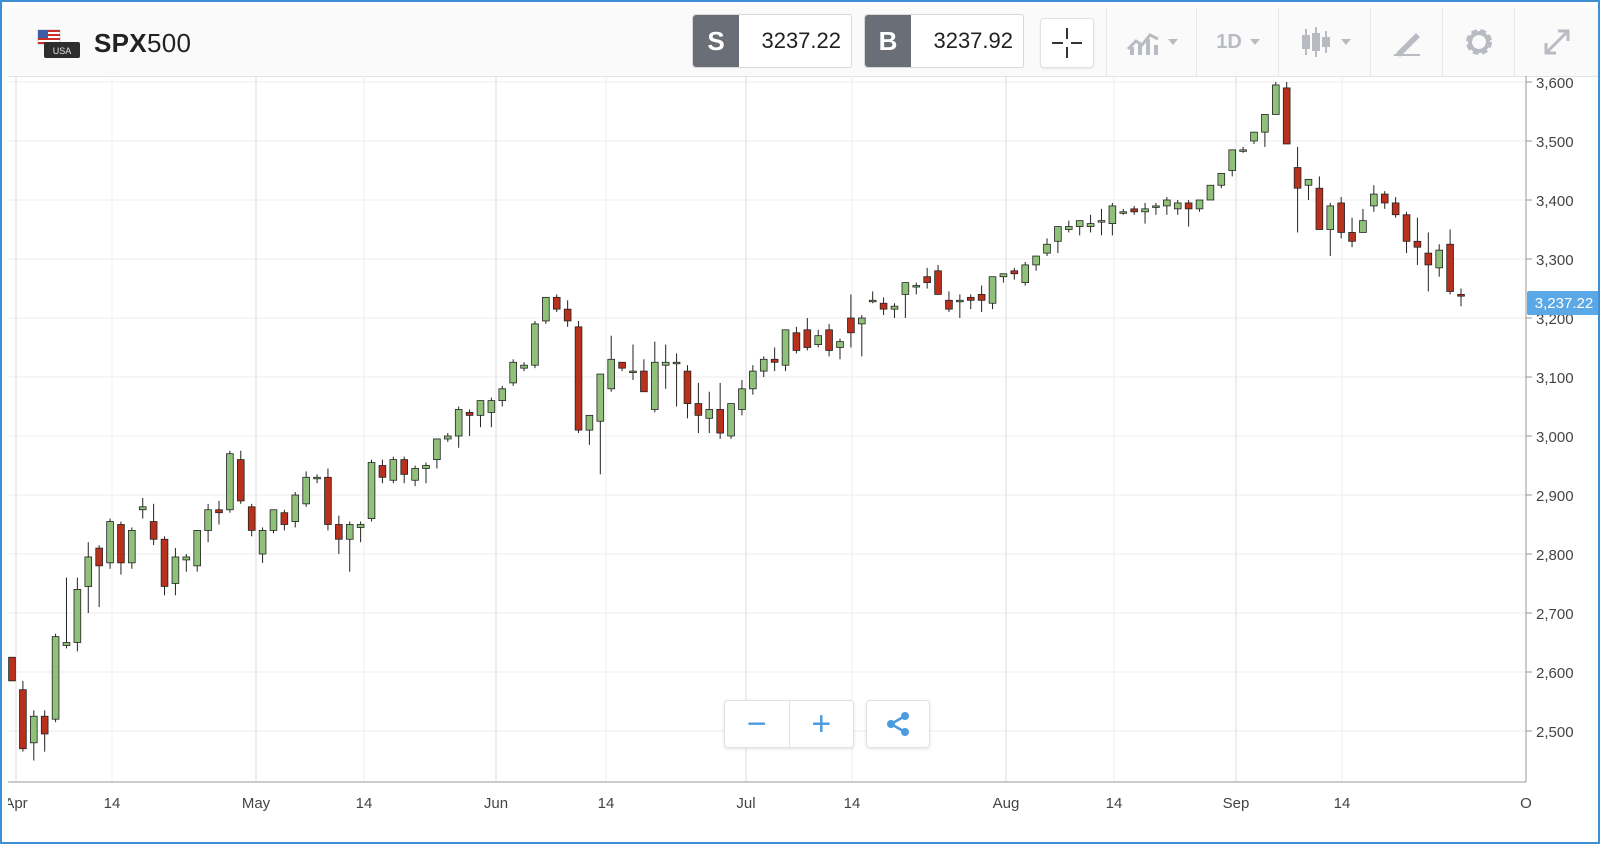  I want to click on x-tick-label: May, so click(256, 803).